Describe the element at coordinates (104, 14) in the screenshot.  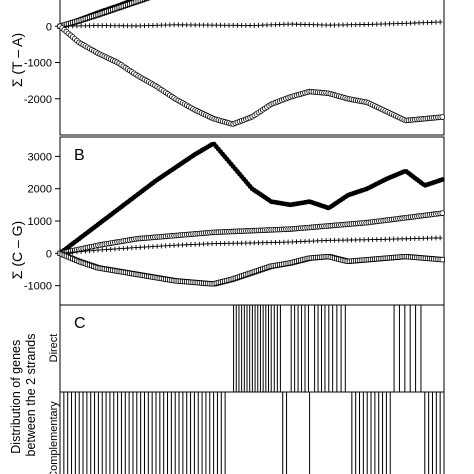
I see `panel-a-series-open-square` at that location.